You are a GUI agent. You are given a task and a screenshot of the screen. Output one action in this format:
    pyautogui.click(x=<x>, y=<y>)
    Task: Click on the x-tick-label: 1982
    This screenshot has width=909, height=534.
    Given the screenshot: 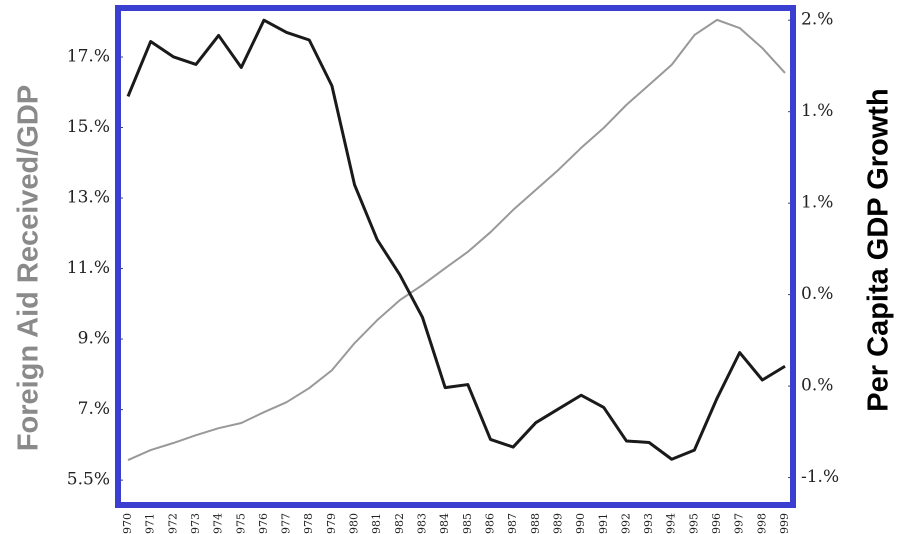 What is the action you would take?
    pyautogui.click(x=399, y=523)
    